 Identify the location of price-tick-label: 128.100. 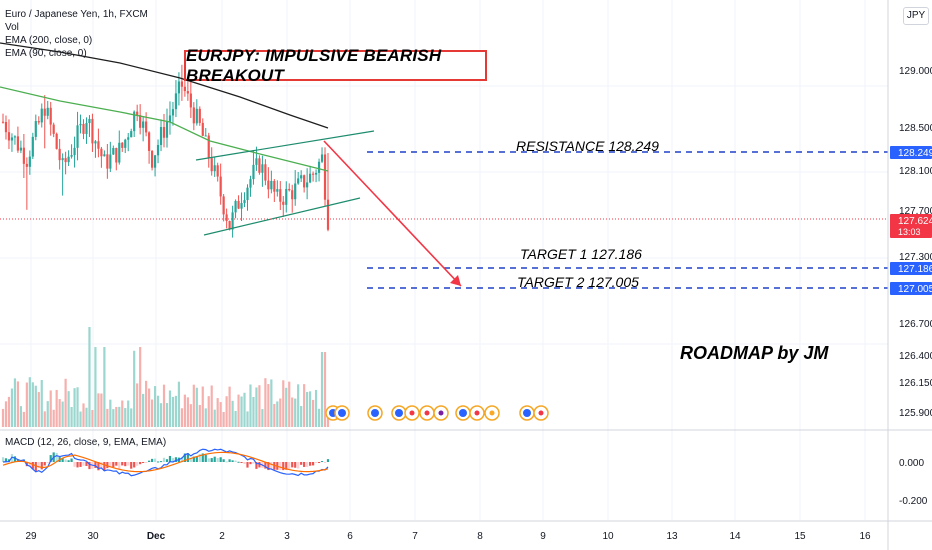
(915, 171).